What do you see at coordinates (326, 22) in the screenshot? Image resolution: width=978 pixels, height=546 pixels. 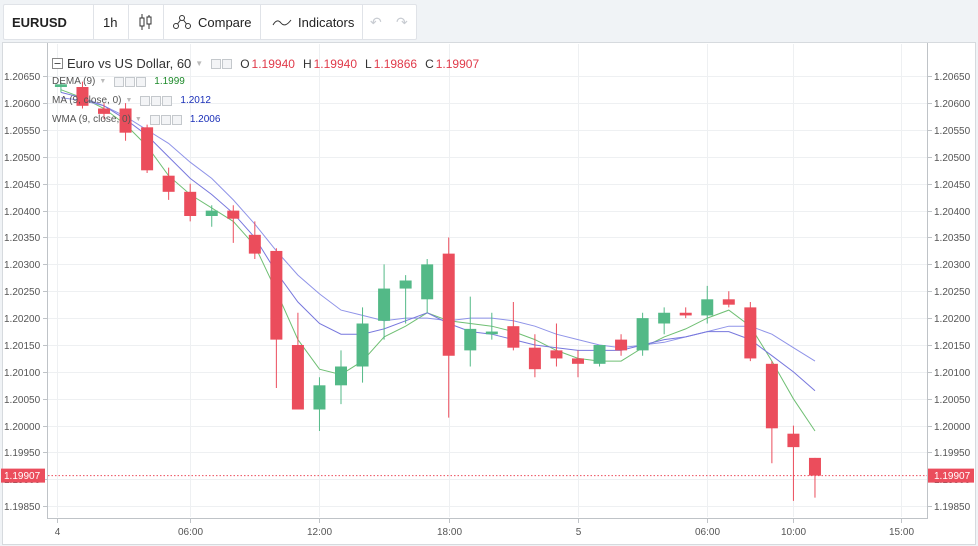 I see `indicators-label: Indicators` at bounding box center [326, 22].